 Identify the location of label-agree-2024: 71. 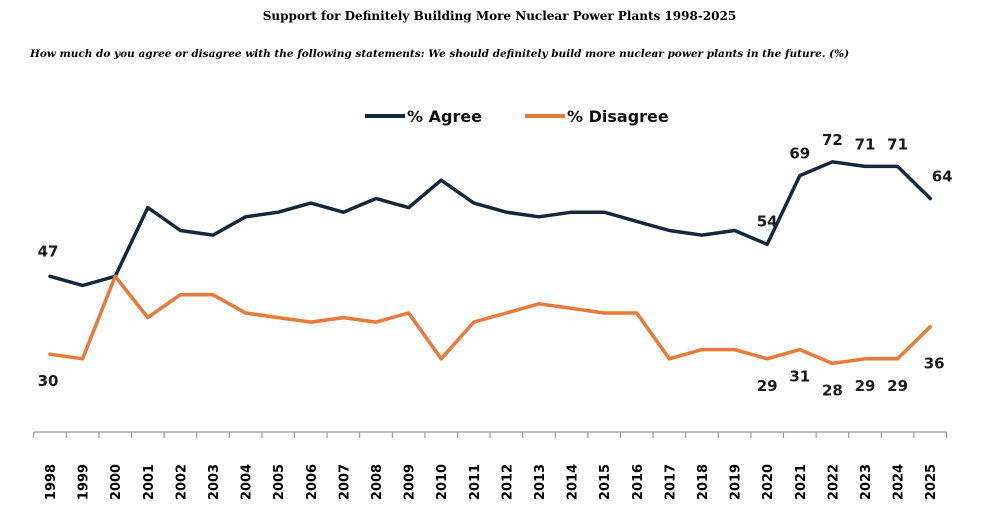
(897, 144).